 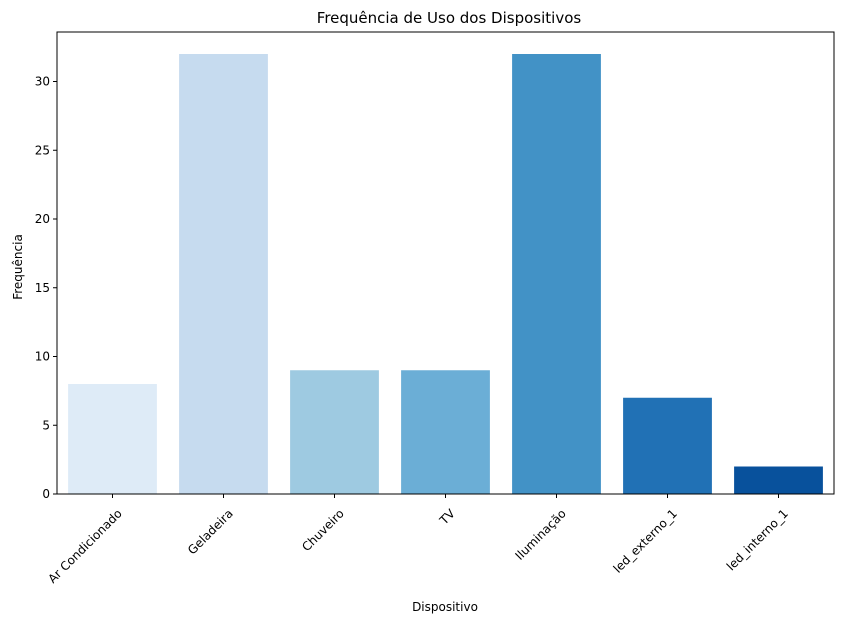 I want to click on x-tick-label: Geladeira, so click(x=210, y=531).